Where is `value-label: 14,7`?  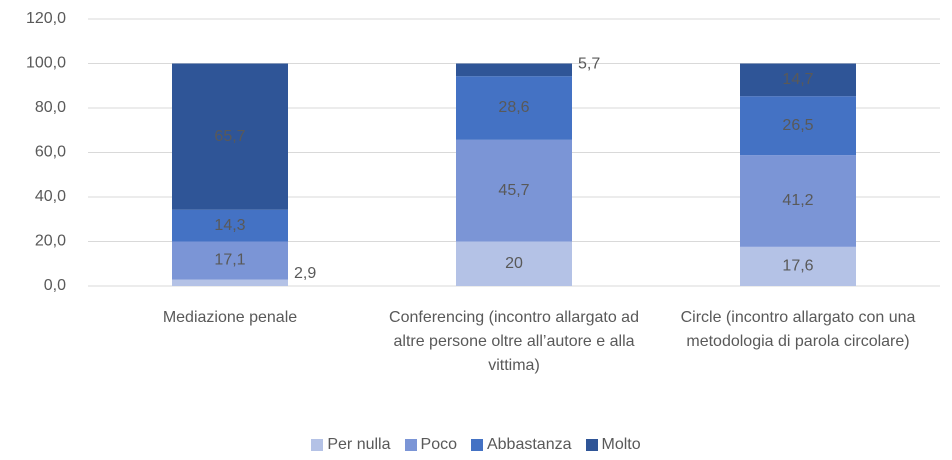
value-label: 14,7 is located at coordinates (797, 79).